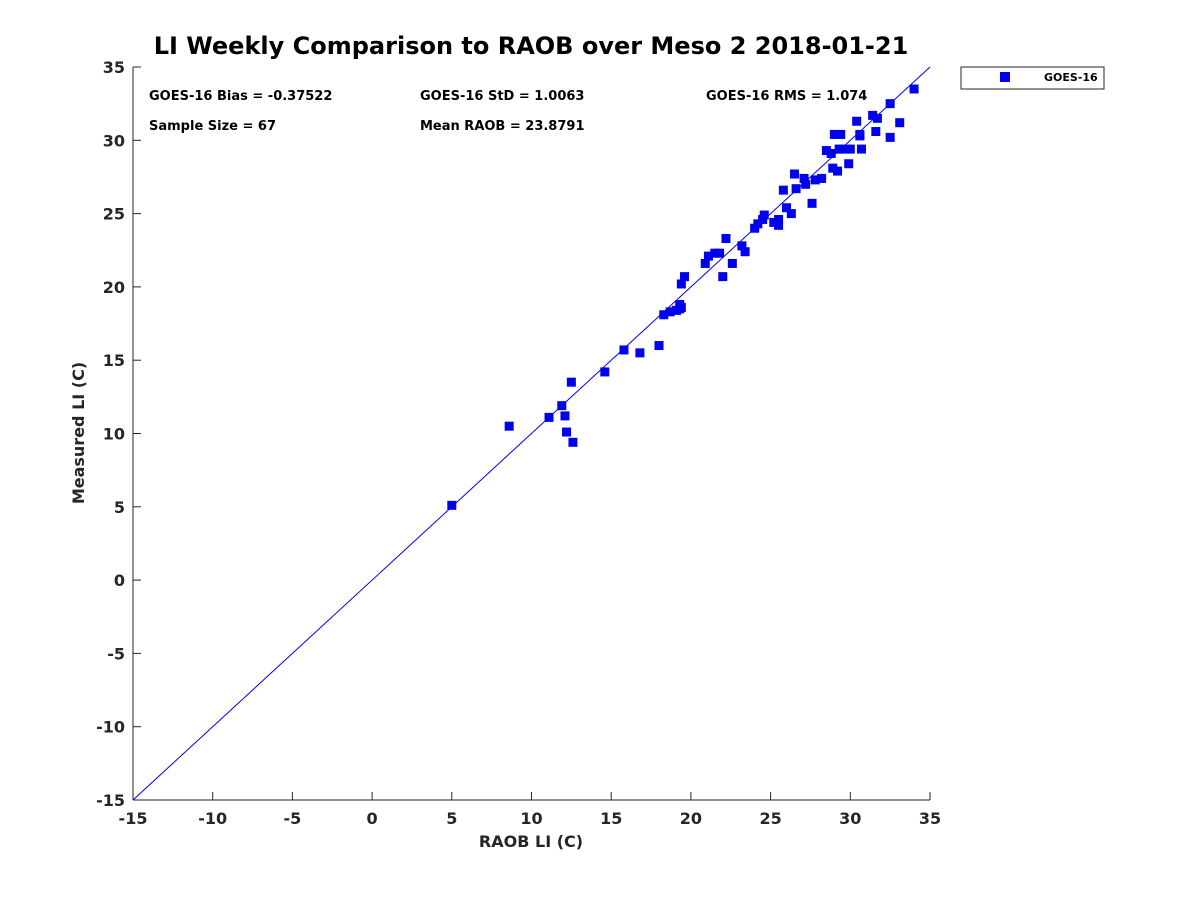 Image resolution: width=1200 pixels, height=904 pixels. Describe the element at coordinates (110, 727) in the screenshot. I see `y-tick-label: -10` at that location.